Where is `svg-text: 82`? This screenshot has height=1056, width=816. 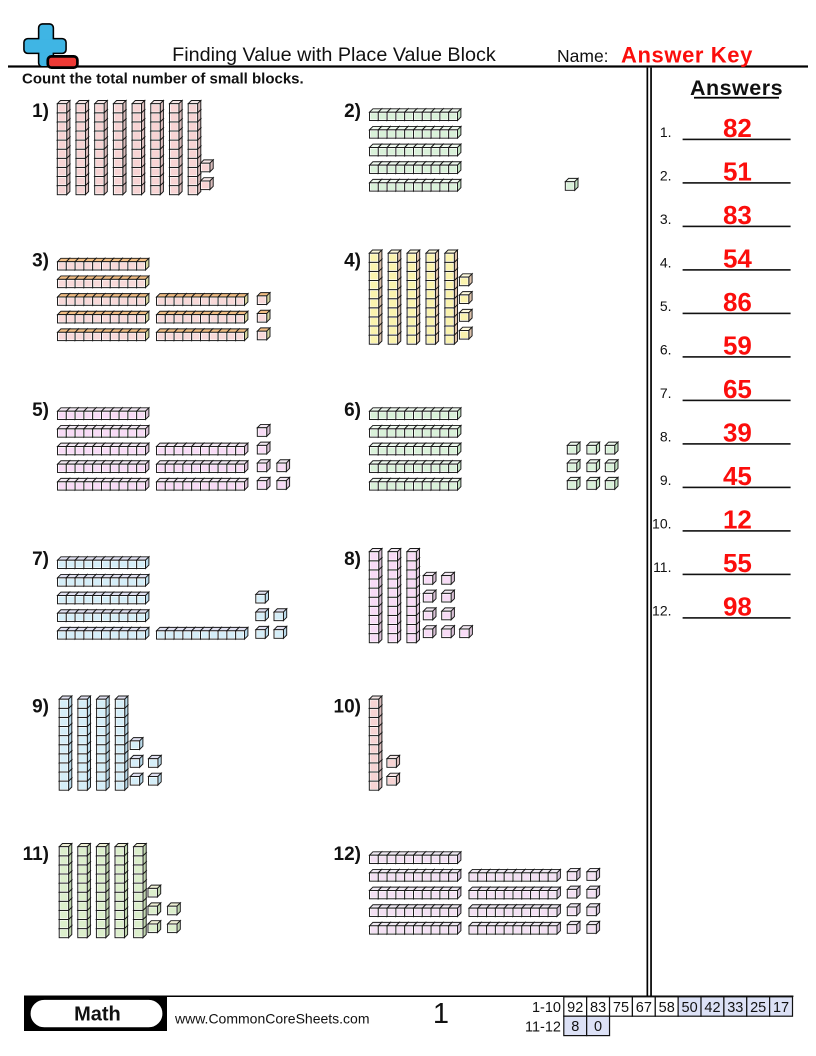 svg-text: 82 is located at coordinates (737, 128).